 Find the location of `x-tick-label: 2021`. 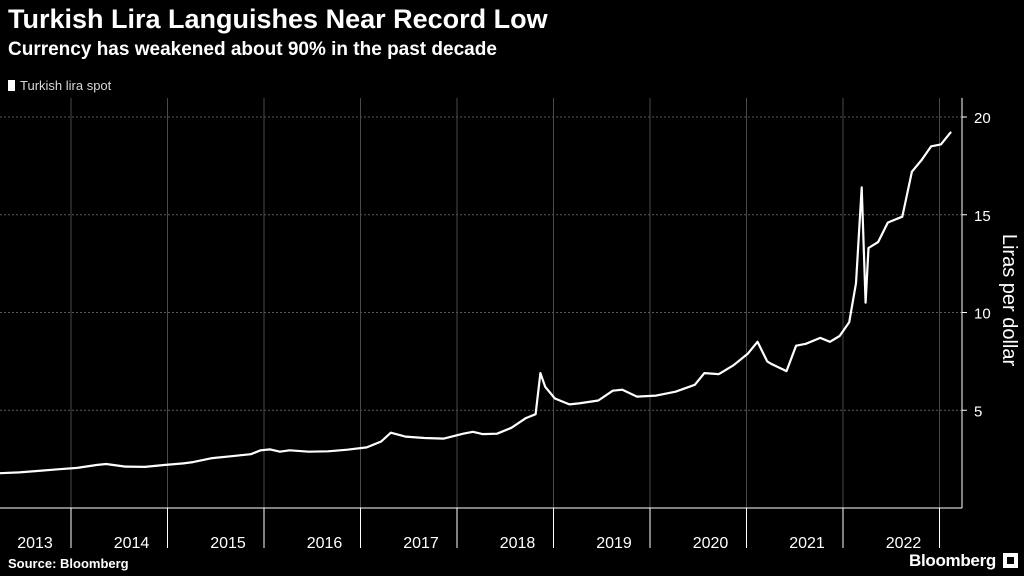

x-tick-label: 2021 is located at coordinates (807, 543).